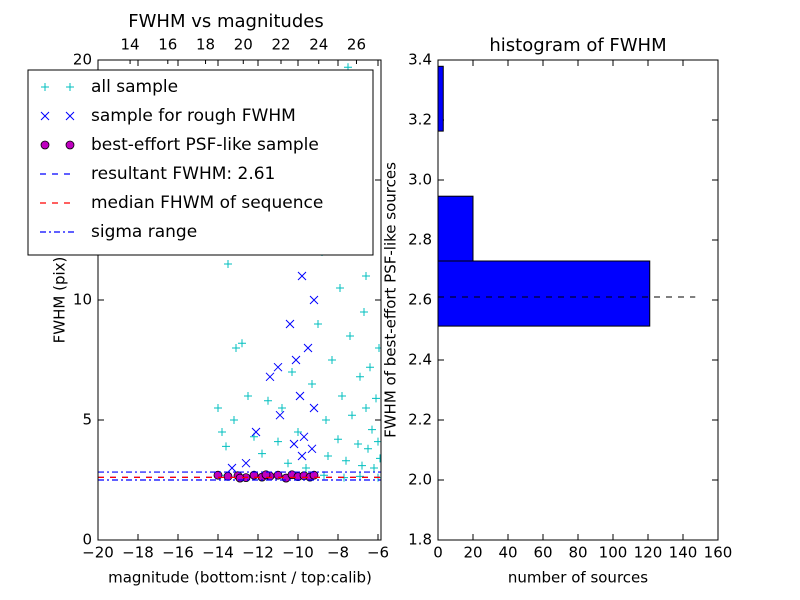 The height and width of the screenshot is (600, 800). Describe the element at coordinates (144, 232) in the screenshot. I see `legend-label: sigma range` at that location.